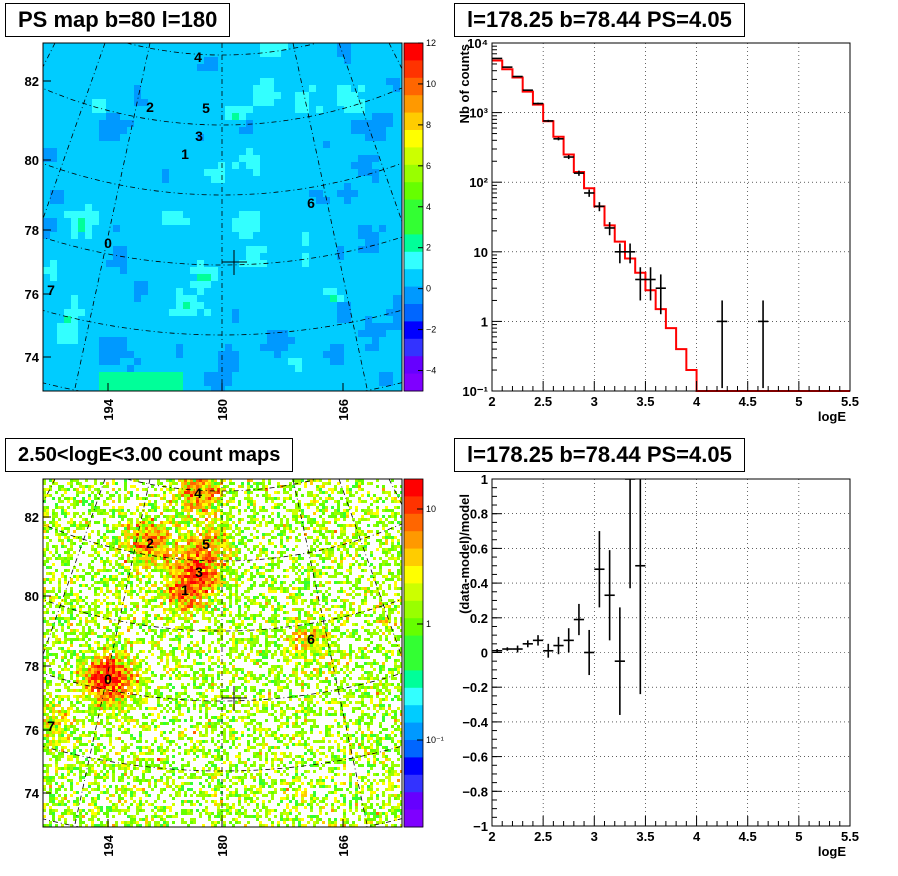 The width and height of the screenshot is (898, 876). I want to click on colorbar-cell, so click(413, 365).